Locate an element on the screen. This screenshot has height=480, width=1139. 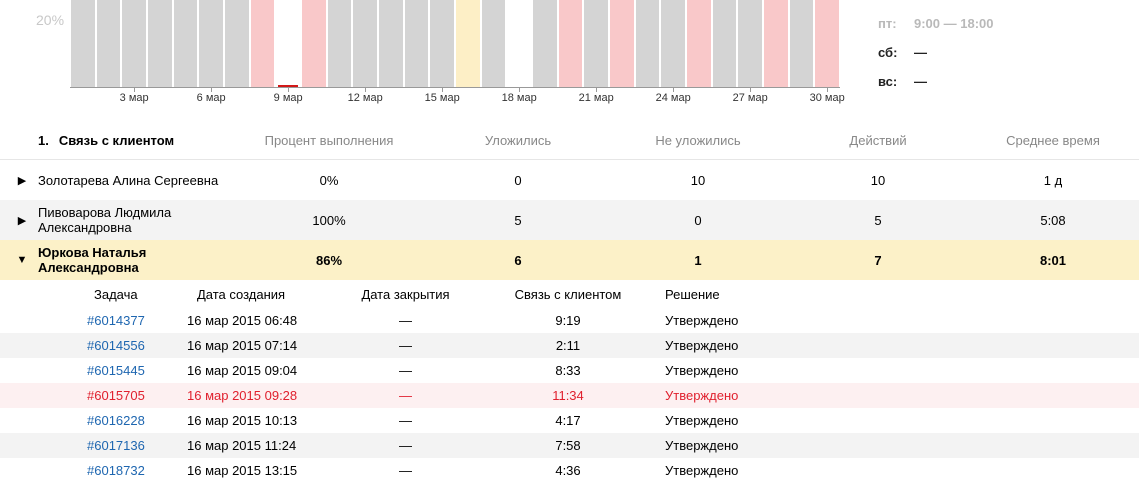
task-row: #6015445 16 мар 2015 09:04 — 8:33 Утверждено is located at coordinates (569, 370).